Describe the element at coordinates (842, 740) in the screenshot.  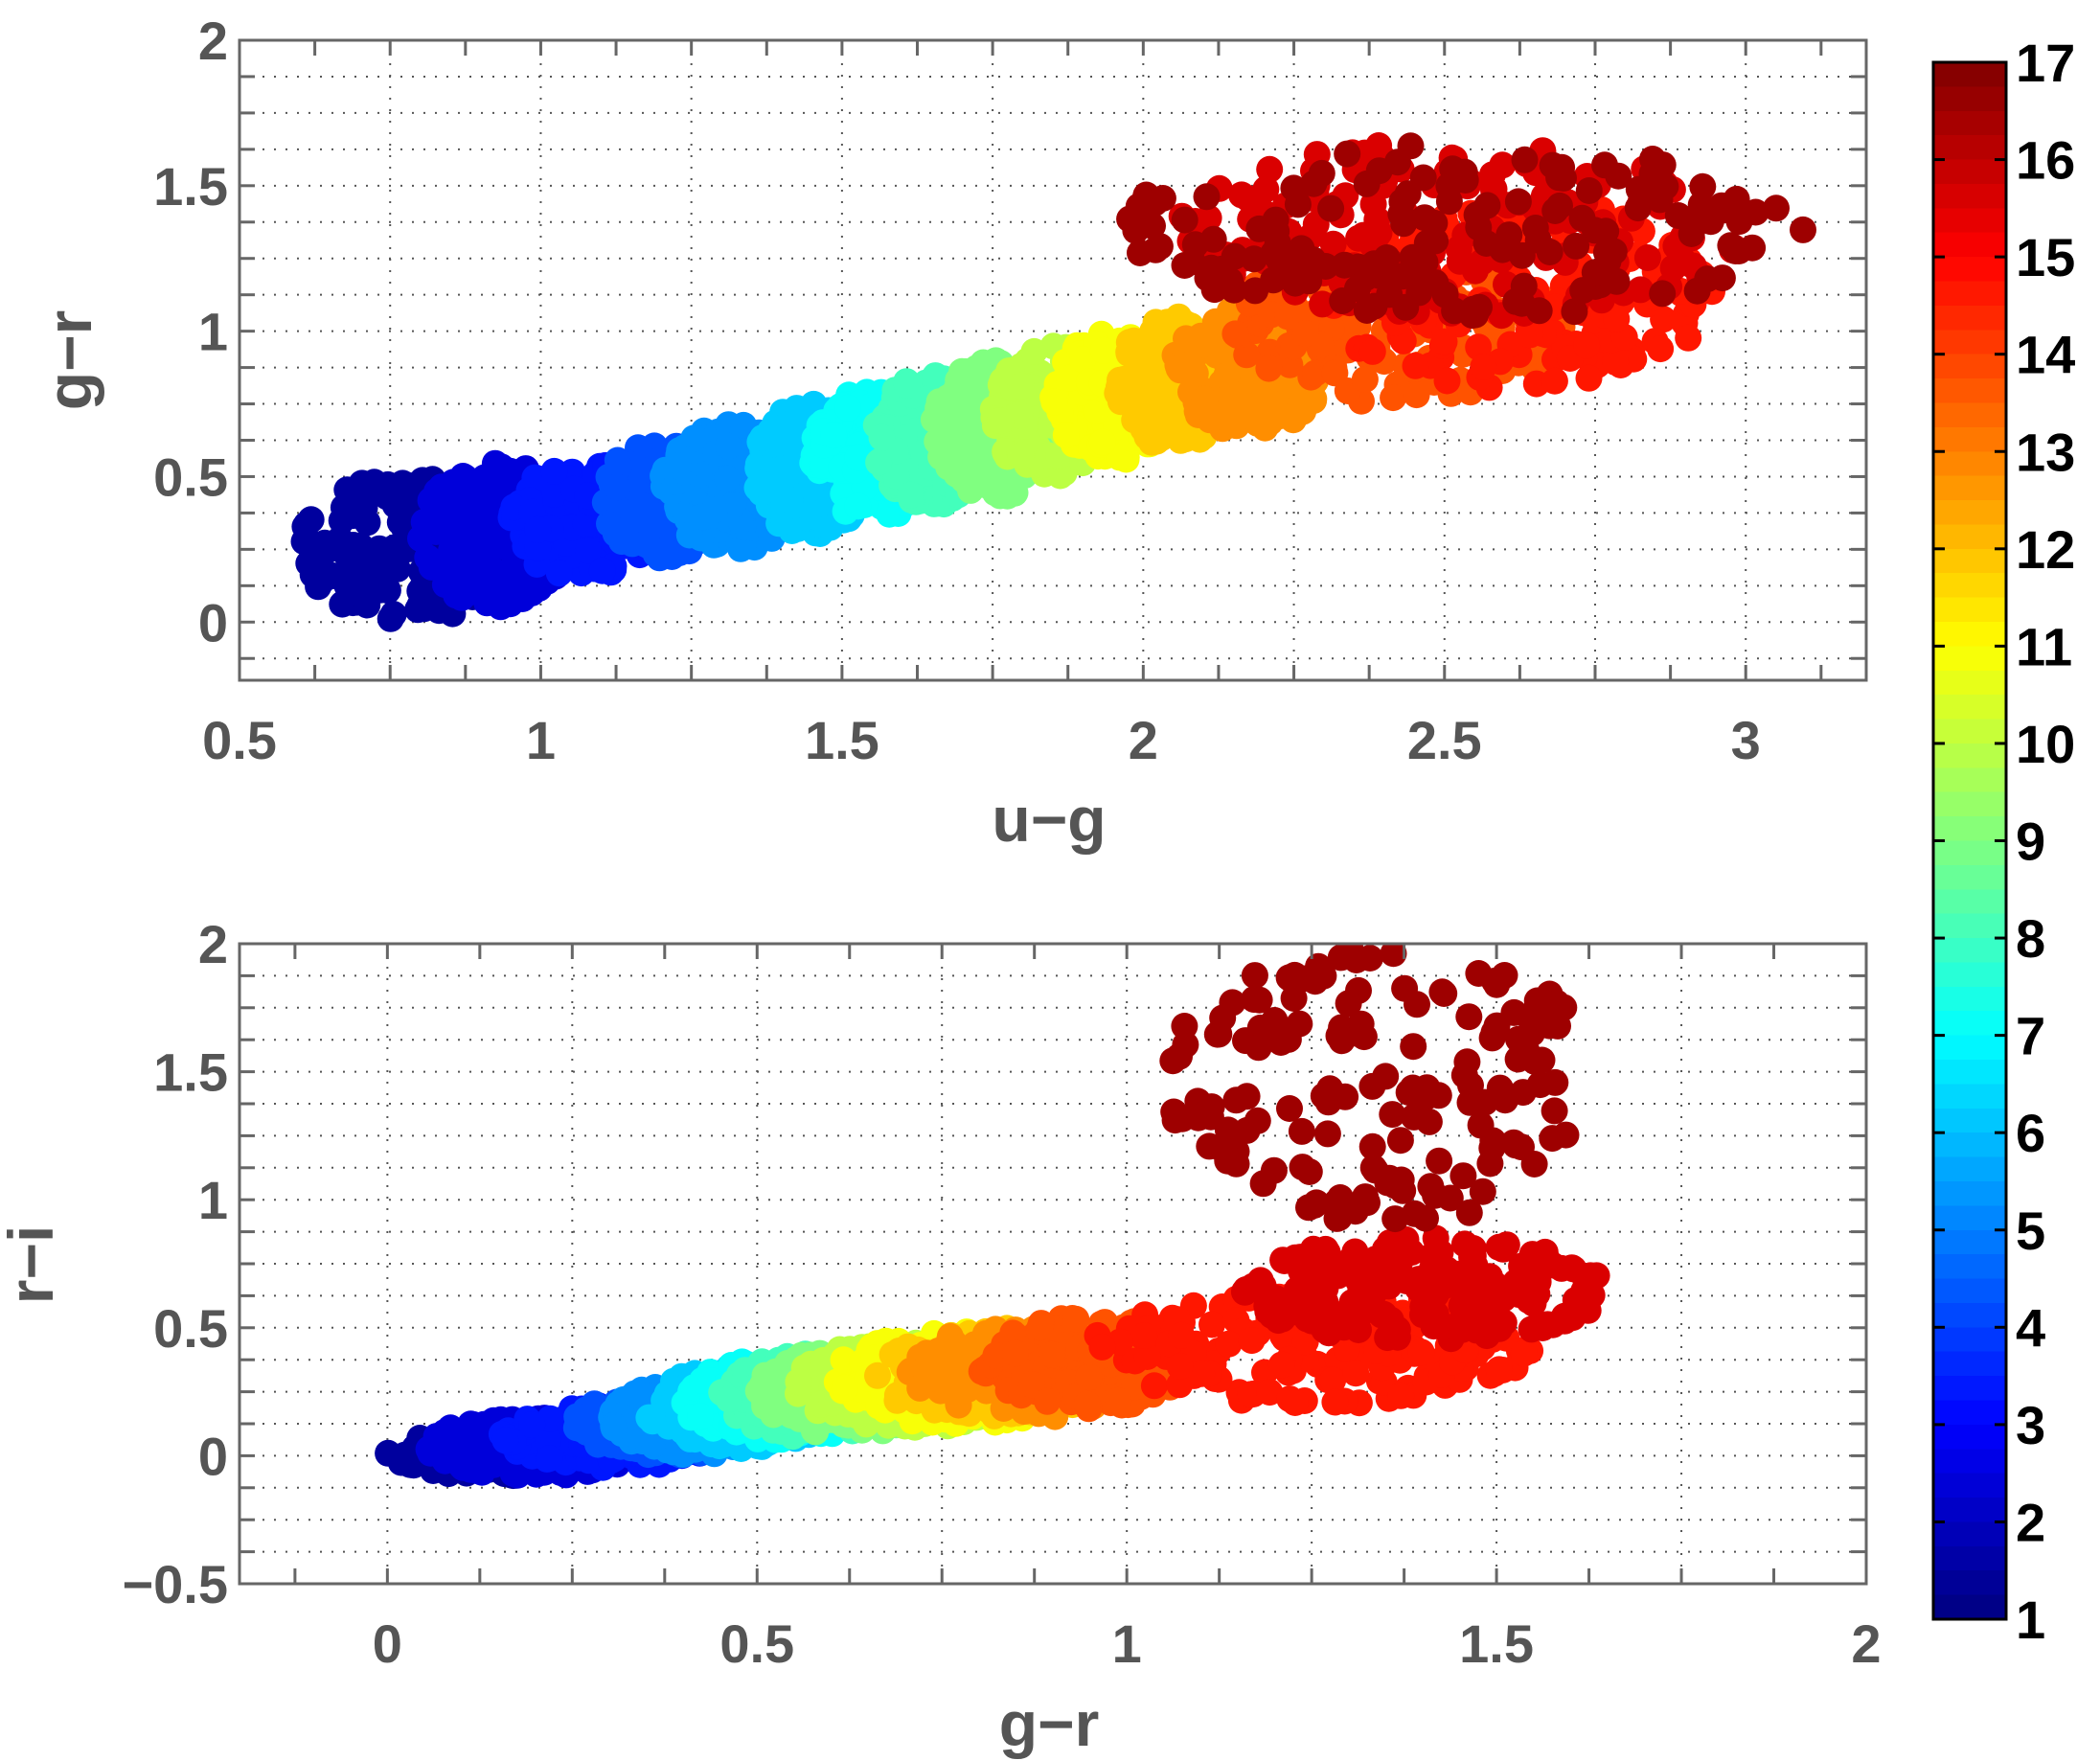
I see `top-x-tick-label: 1.5` at that location.